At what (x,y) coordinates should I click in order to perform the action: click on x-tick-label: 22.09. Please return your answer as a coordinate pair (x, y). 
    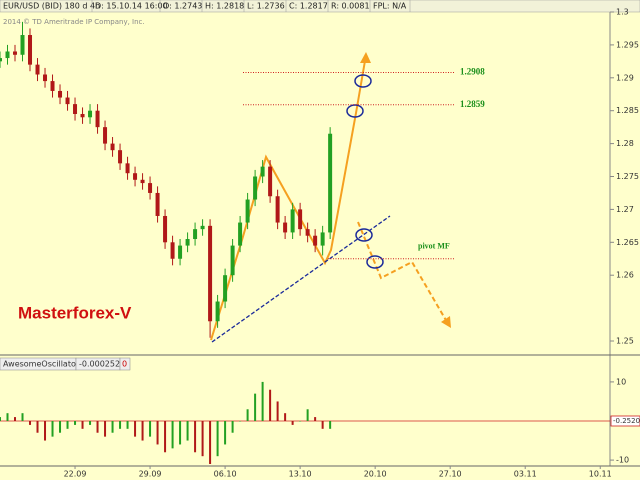
    Looking at the image, I should click on (75, 474).